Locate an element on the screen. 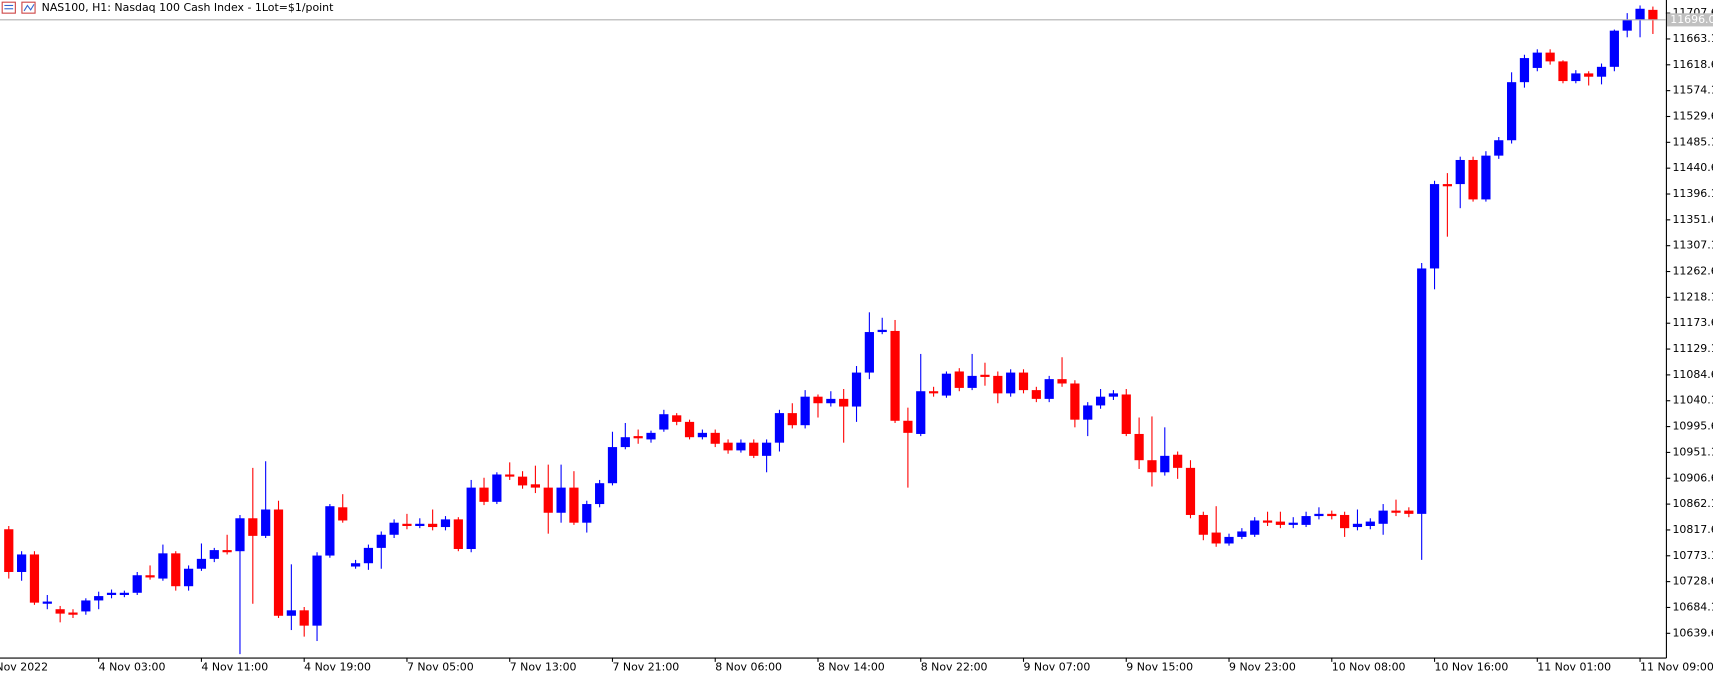 The height and width of the screenshot is (675, 1713). y-tick-label: 11351.6 is located at coordinates (1692, 219).